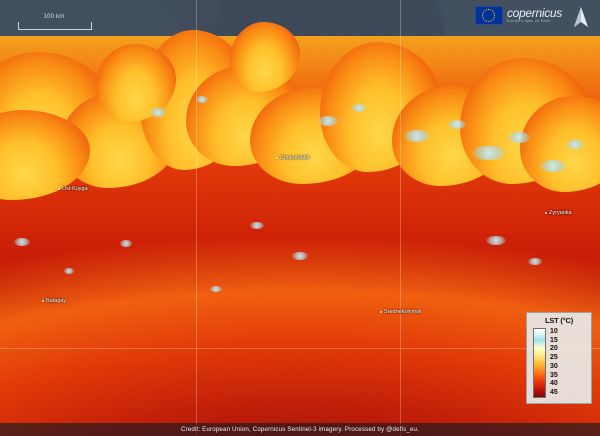 The image size is (600, 436). Describe the element at coordinates (554, 384) in the screenshot. I see `legend-tick: 40` at that location.